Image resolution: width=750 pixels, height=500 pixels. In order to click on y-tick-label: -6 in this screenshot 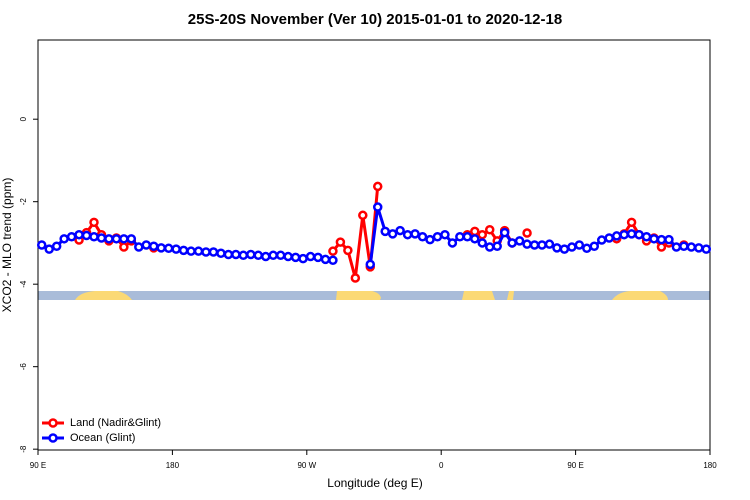, I will do `click(23, 367)`.